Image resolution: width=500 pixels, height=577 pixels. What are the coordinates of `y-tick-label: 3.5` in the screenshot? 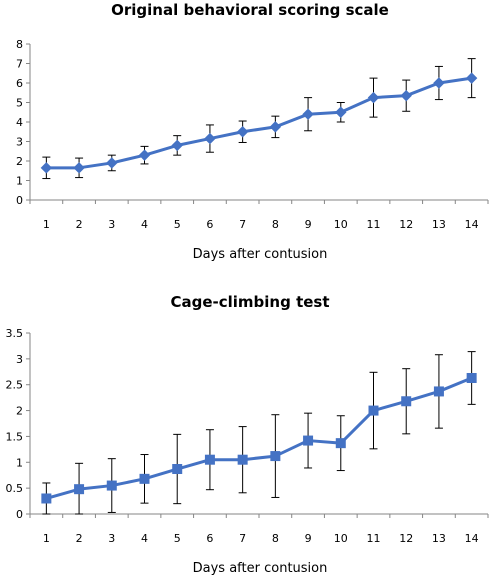 It's located at (15, 333).